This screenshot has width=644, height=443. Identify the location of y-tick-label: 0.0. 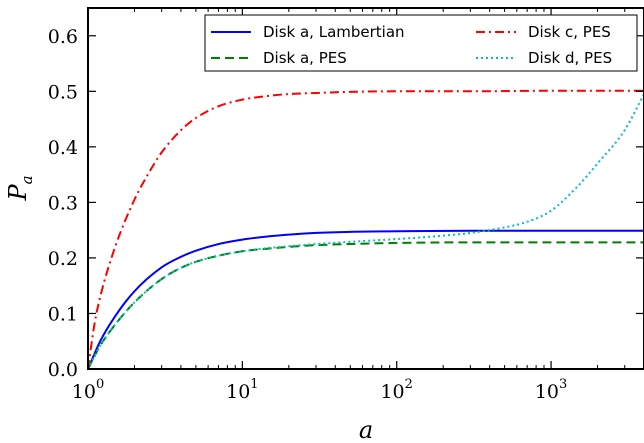
(63, 370).